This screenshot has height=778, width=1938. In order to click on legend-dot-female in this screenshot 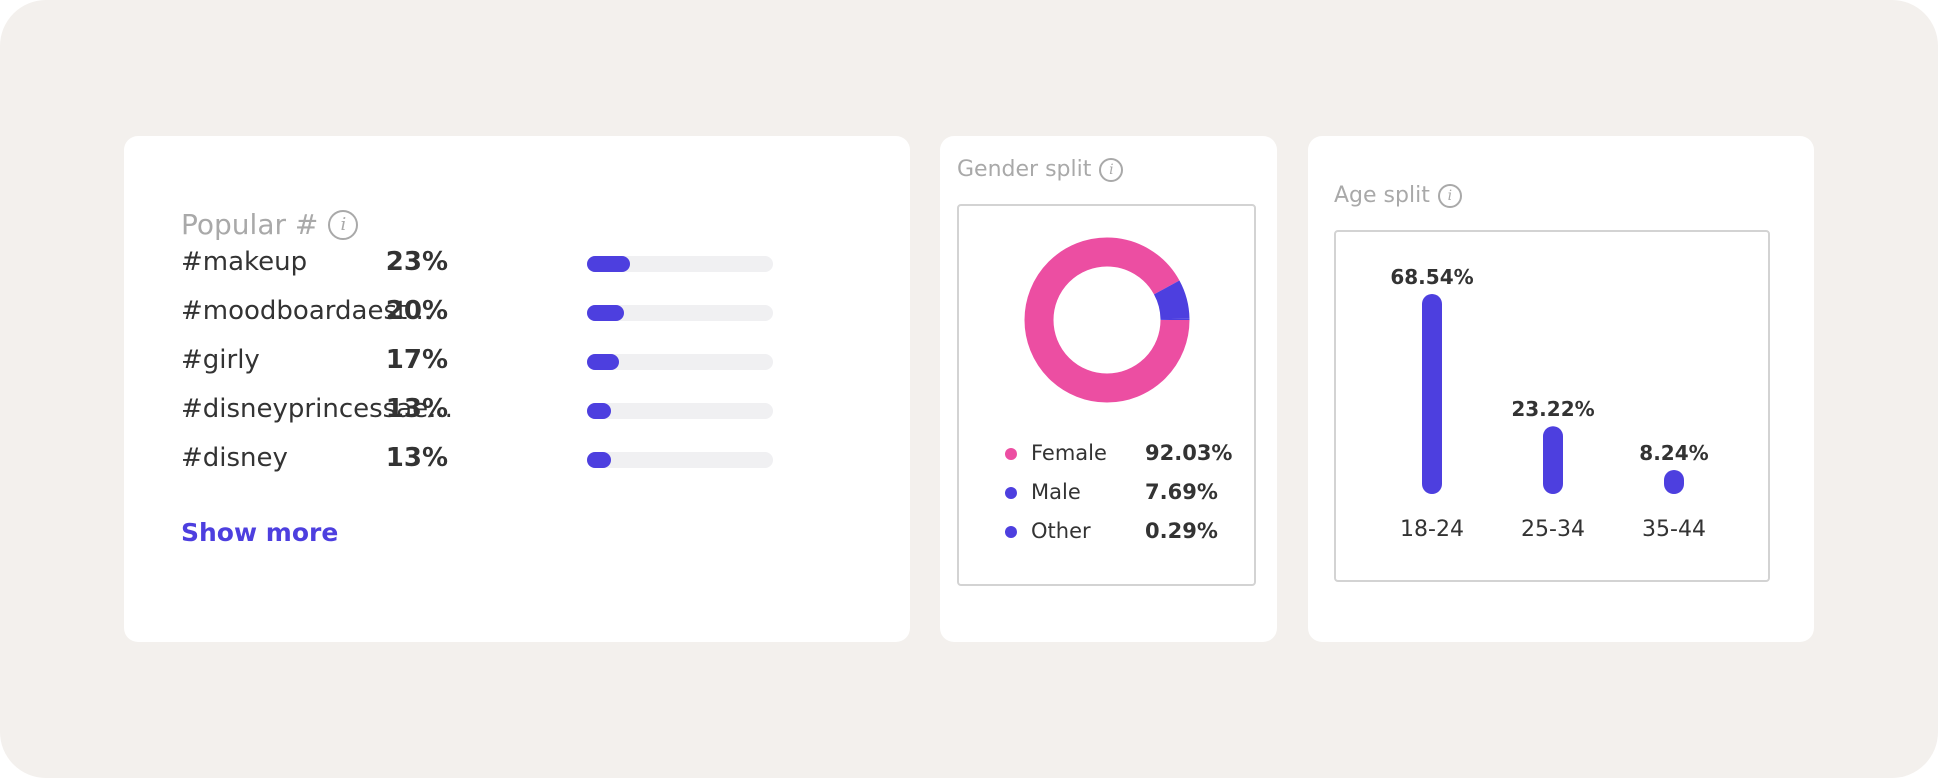, I will do `click(1011, 454)`.